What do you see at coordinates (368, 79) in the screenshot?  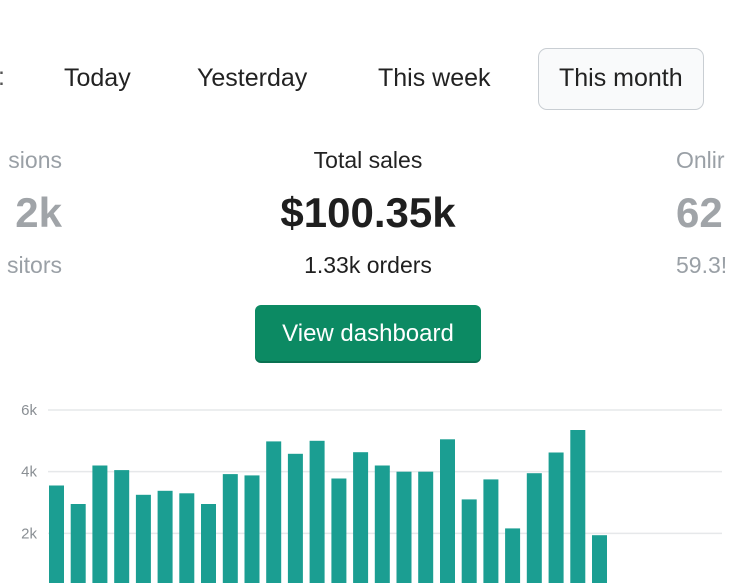 I see `date-range-tabs: : Today Yesterday This week This month` at bounding box center [368, 79].